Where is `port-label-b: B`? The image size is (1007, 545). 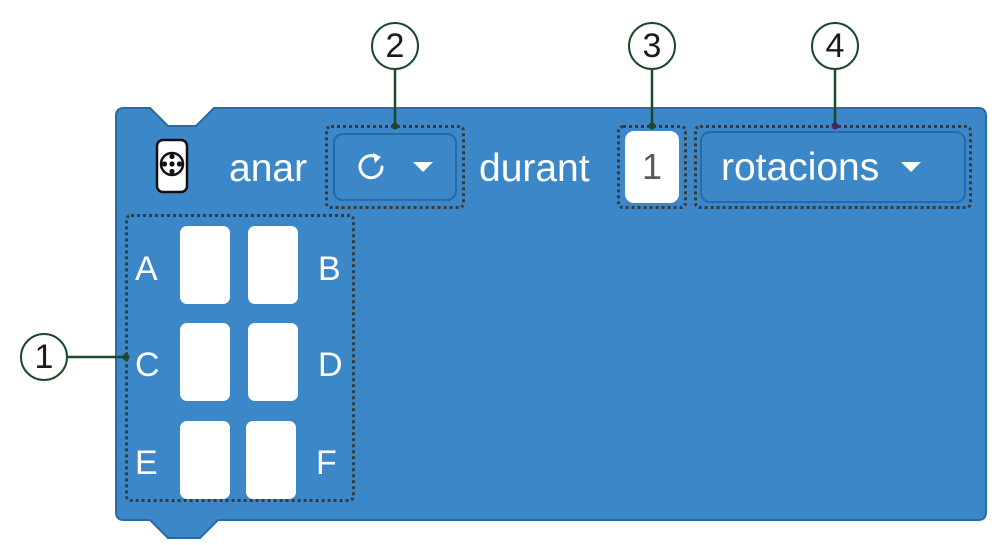 port-label-b: B is located at coordinates (329, 269).